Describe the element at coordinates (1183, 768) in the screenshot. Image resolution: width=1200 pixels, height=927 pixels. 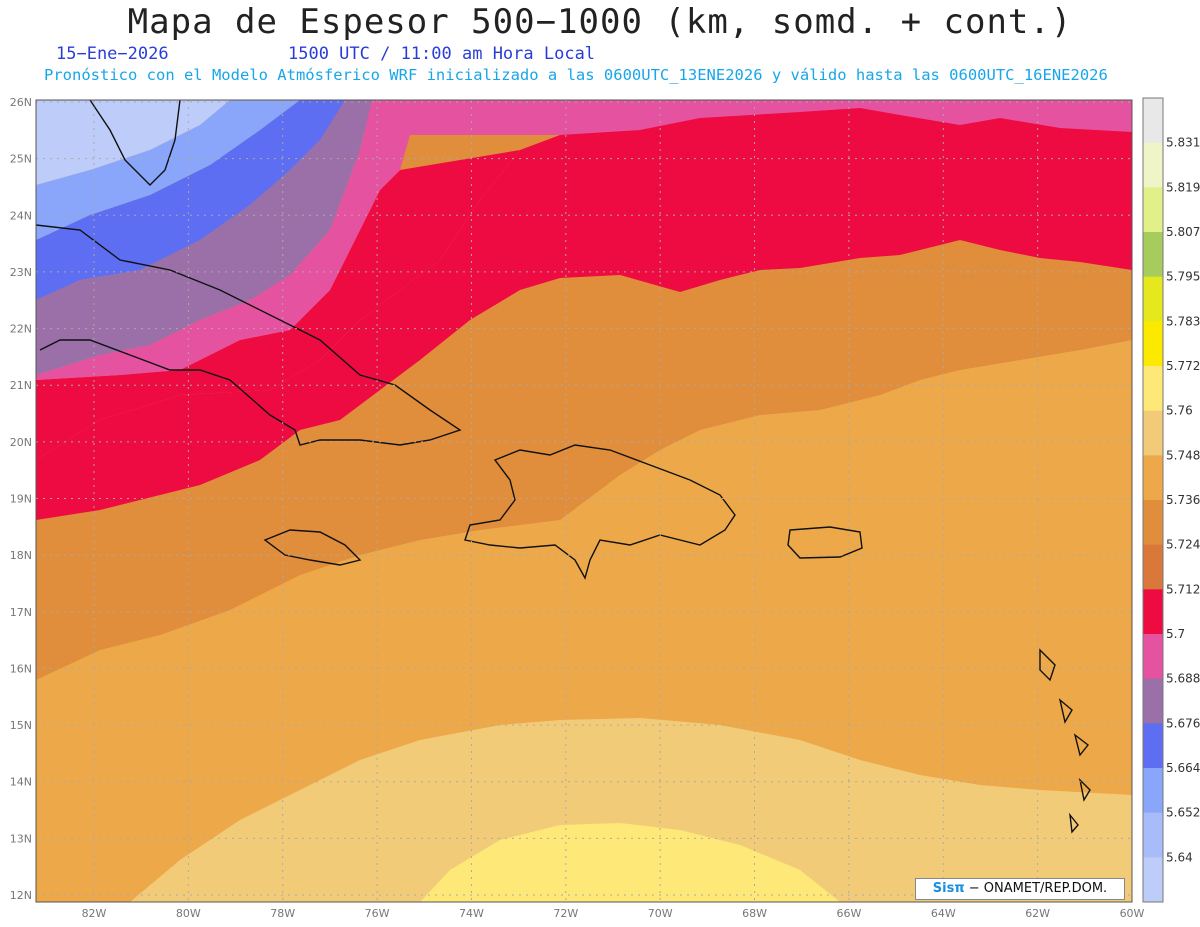
I see `colorbar-label: 5.664` at that location.